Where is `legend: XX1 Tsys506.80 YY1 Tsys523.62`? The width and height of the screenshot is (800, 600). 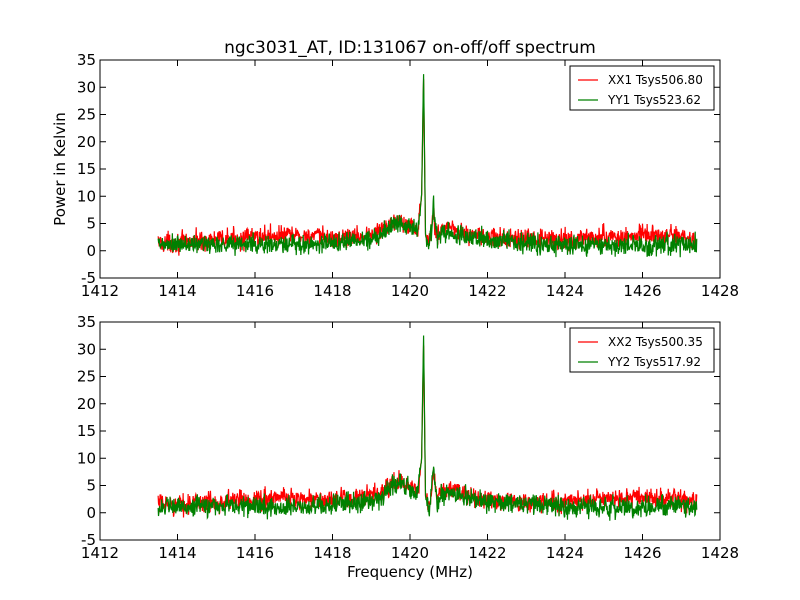 legend: XX1 Tsys506.80 YY1 Tsys523.62 is located at coordinates (642, 88).